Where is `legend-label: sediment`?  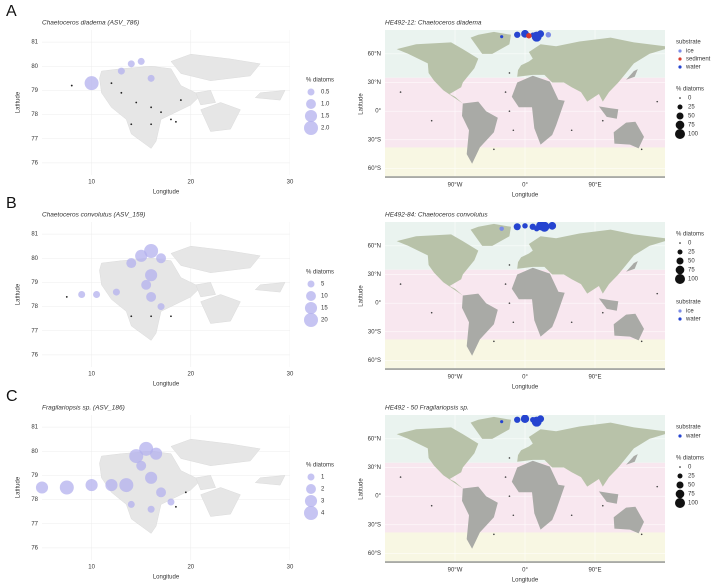
legend-label: sediment is located at coordinates (698, 60).